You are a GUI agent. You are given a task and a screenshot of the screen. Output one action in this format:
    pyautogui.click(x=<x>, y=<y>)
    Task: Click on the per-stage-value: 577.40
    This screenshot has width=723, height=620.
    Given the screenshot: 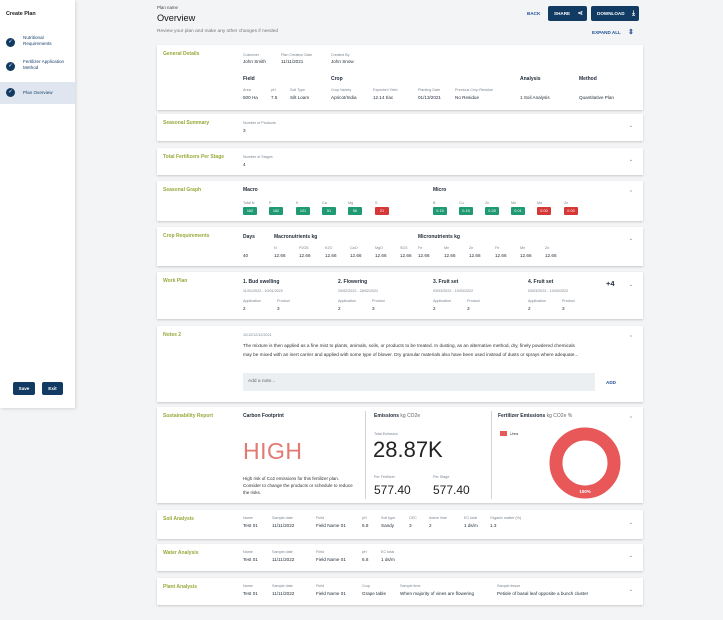 What is the action you would take?
    pyautogui.click(x=451, y=490)
    